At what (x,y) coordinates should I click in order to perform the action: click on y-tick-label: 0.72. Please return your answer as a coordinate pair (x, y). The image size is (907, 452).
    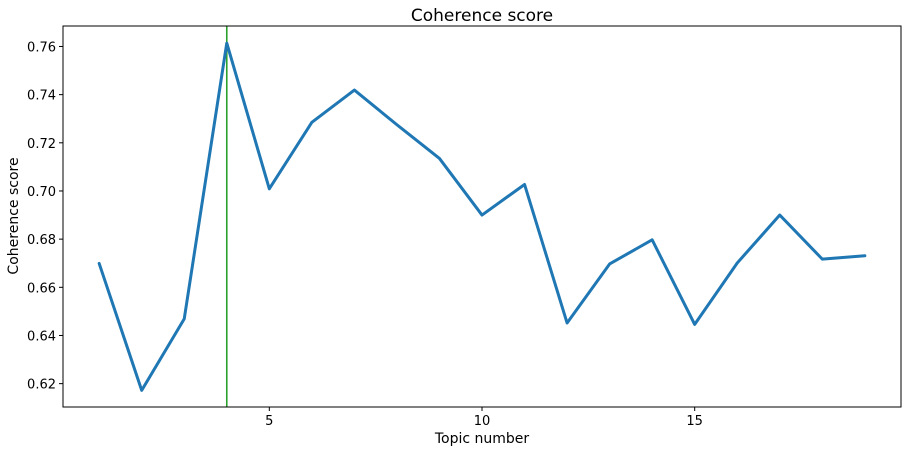
    Looking at the image, I should click on (41, 144).